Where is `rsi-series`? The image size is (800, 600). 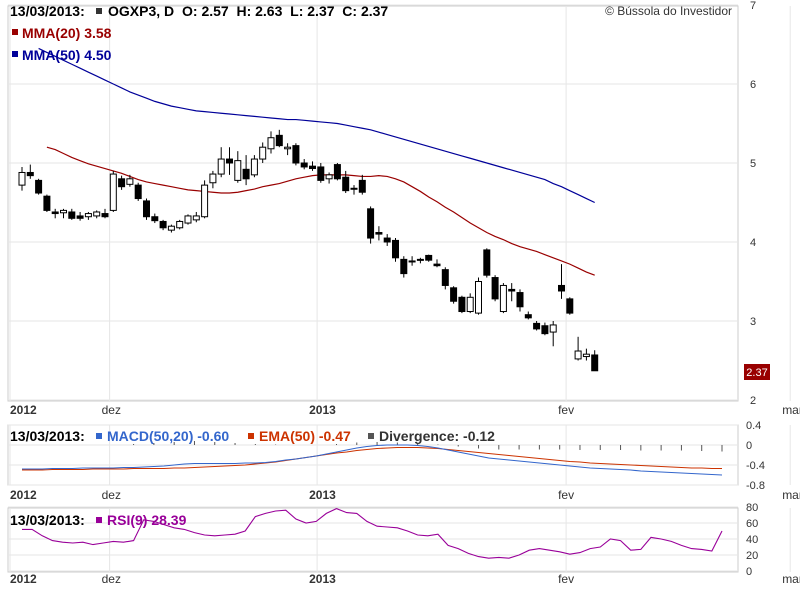 rsi-series is located at coordinates (372, 533).